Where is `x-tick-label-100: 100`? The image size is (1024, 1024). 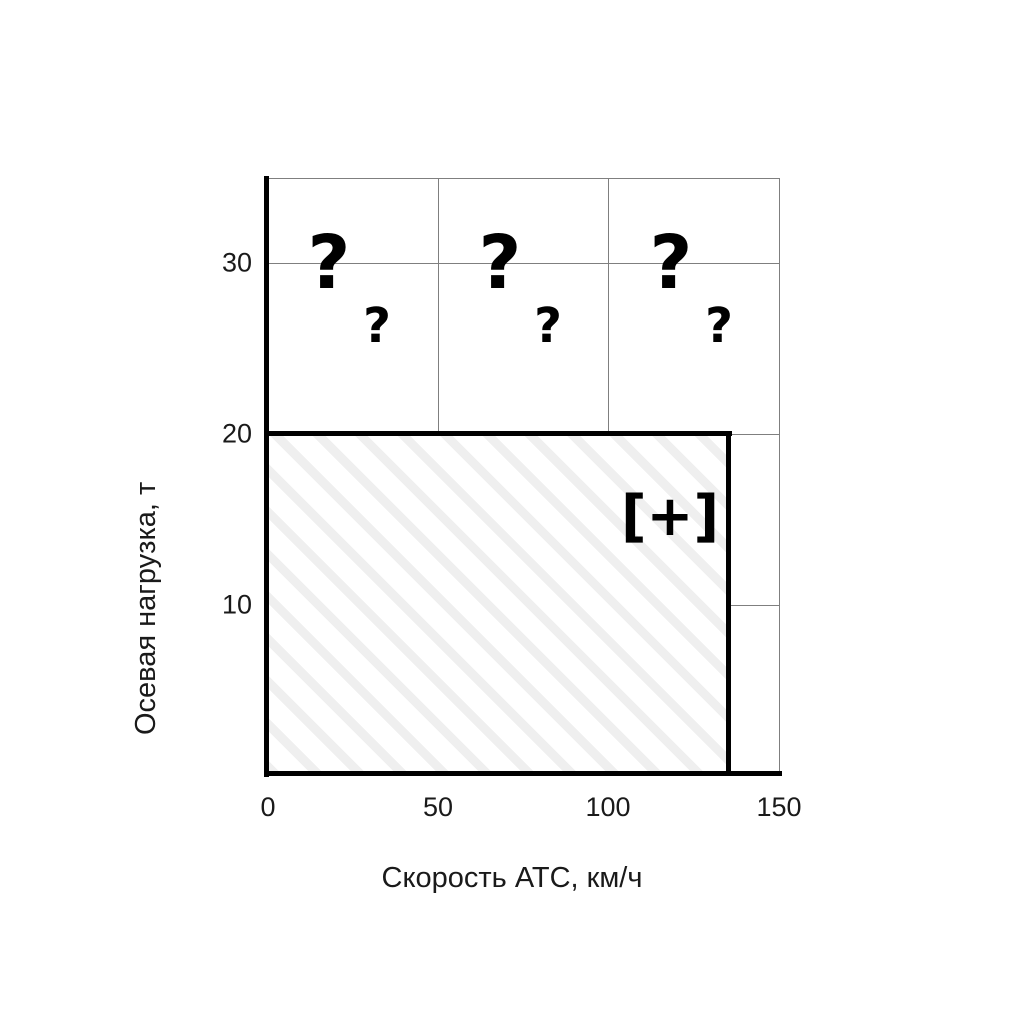
x-tick-label-100: 100 is located at coordinates (608, 807).